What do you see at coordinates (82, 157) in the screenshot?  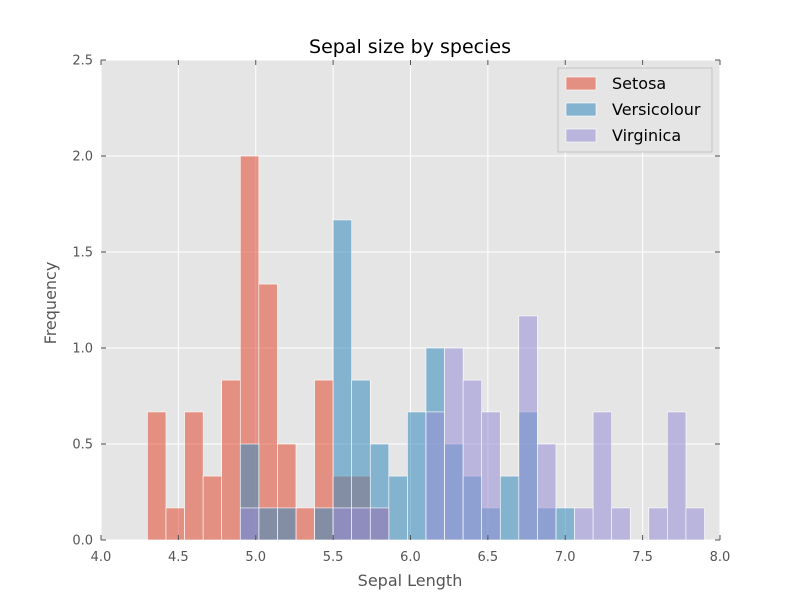 I see `y-tick-label: 2.0` at bounding box center [82, 157].